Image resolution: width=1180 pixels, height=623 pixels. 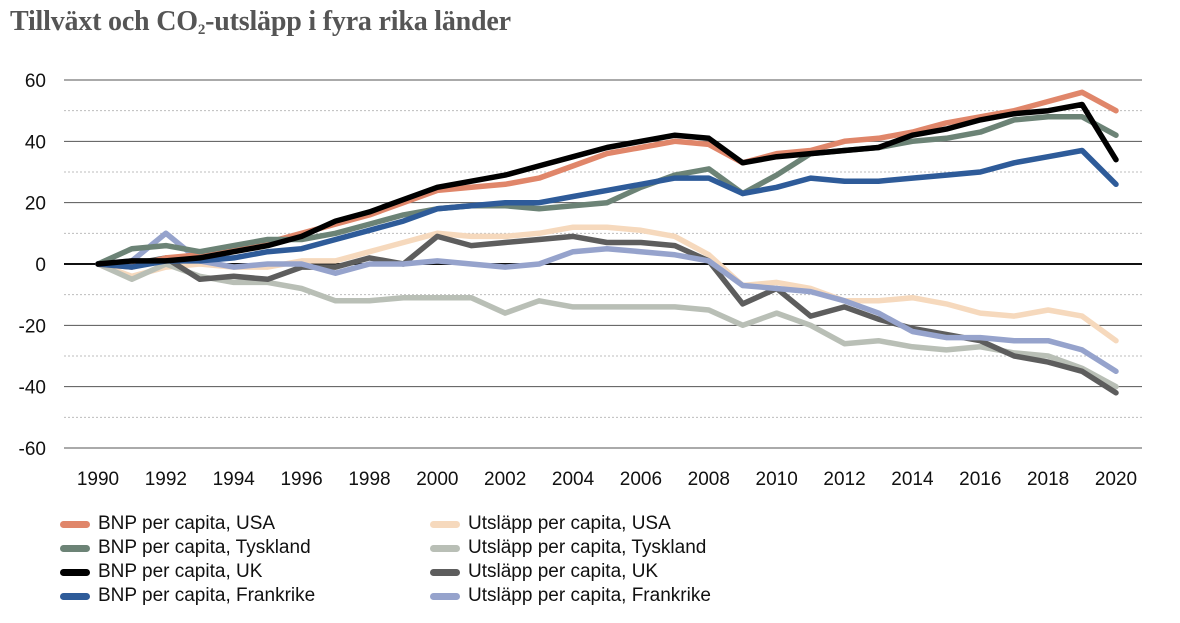 I want to click on legend-label: BNP per capita, Frankrike, so click(x=207, y=595).